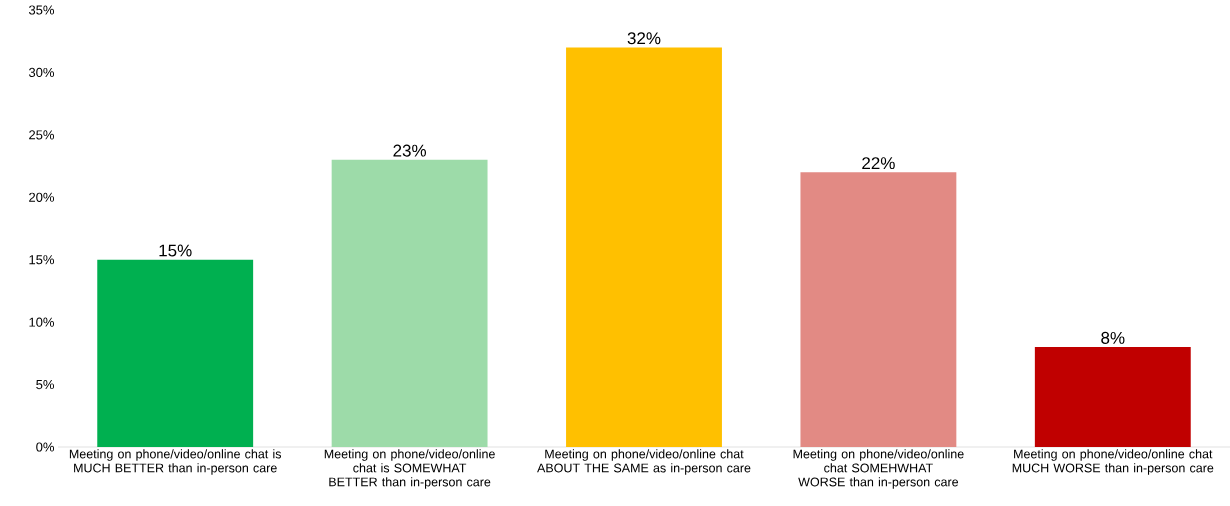  Describe the element at coordinates (644, 38) in the screenshot. I see `data-label: 32%` at that location.